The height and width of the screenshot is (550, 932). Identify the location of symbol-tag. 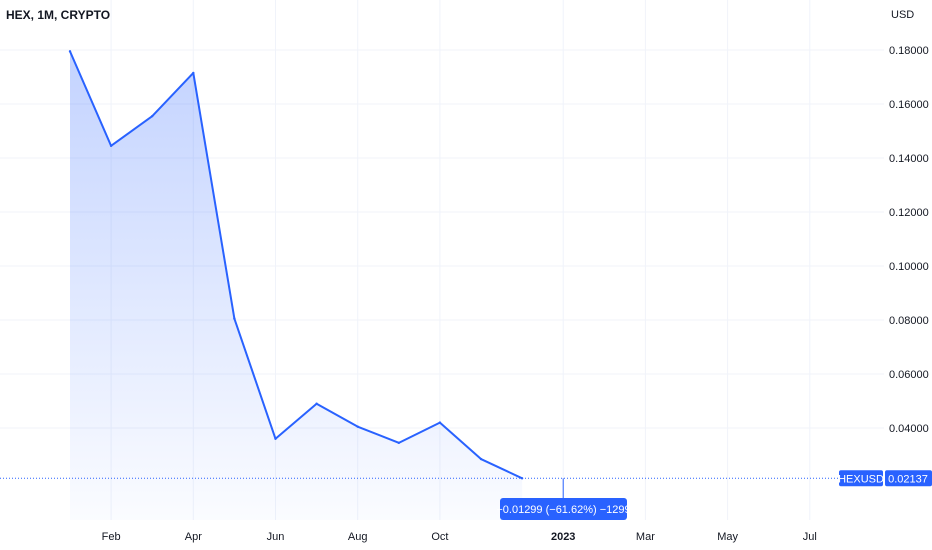
(861, 478).